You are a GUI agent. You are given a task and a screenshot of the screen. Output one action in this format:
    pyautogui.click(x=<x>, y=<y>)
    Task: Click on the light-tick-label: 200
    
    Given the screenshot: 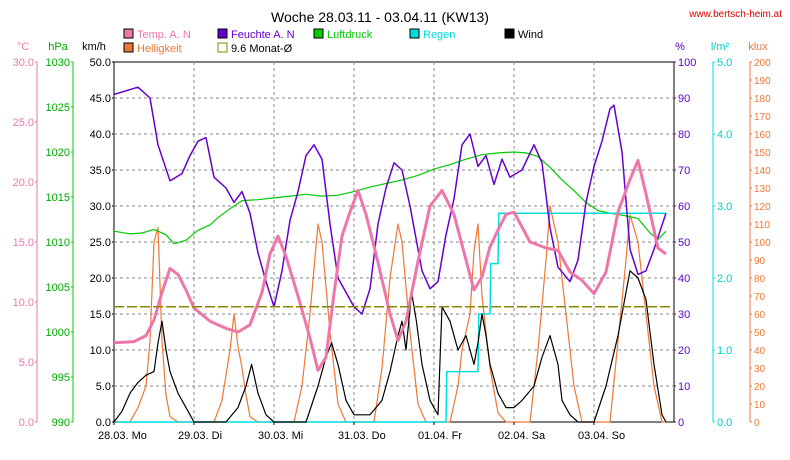 What is the action you would take?
    pyautogui.click(x=762, y=63)
    